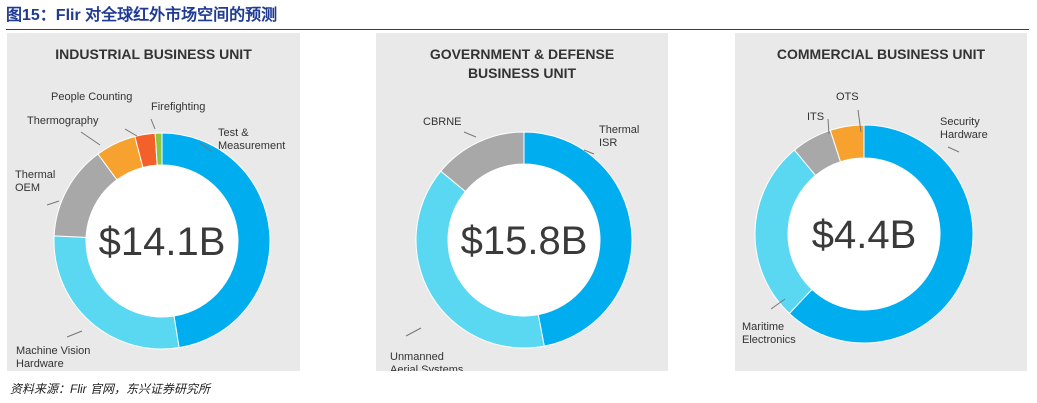  I want to click on label-firefighting: Firefighting, so click(178, 107).